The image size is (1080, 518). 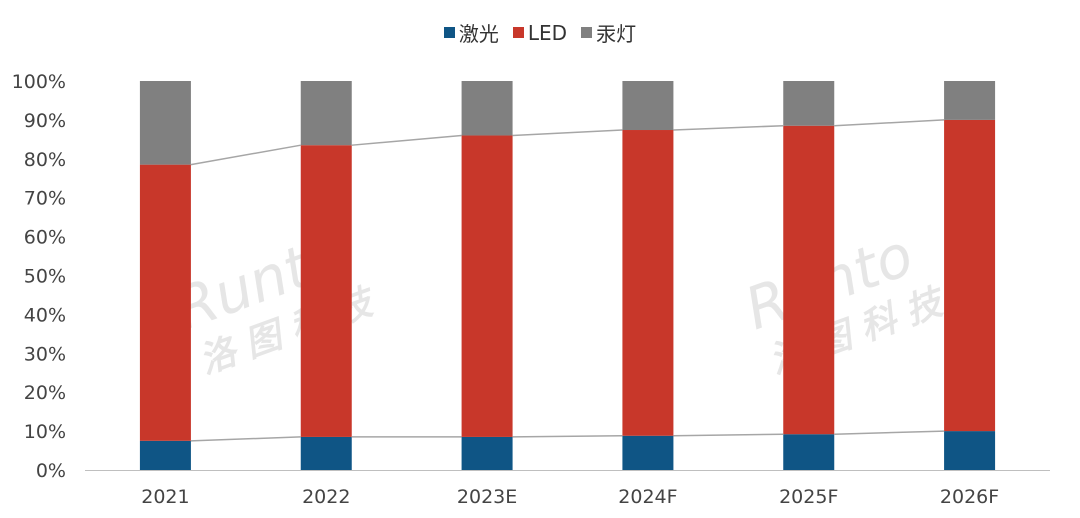 I want to click on x-tick-label: 2024F, so click(x=647, y=497).